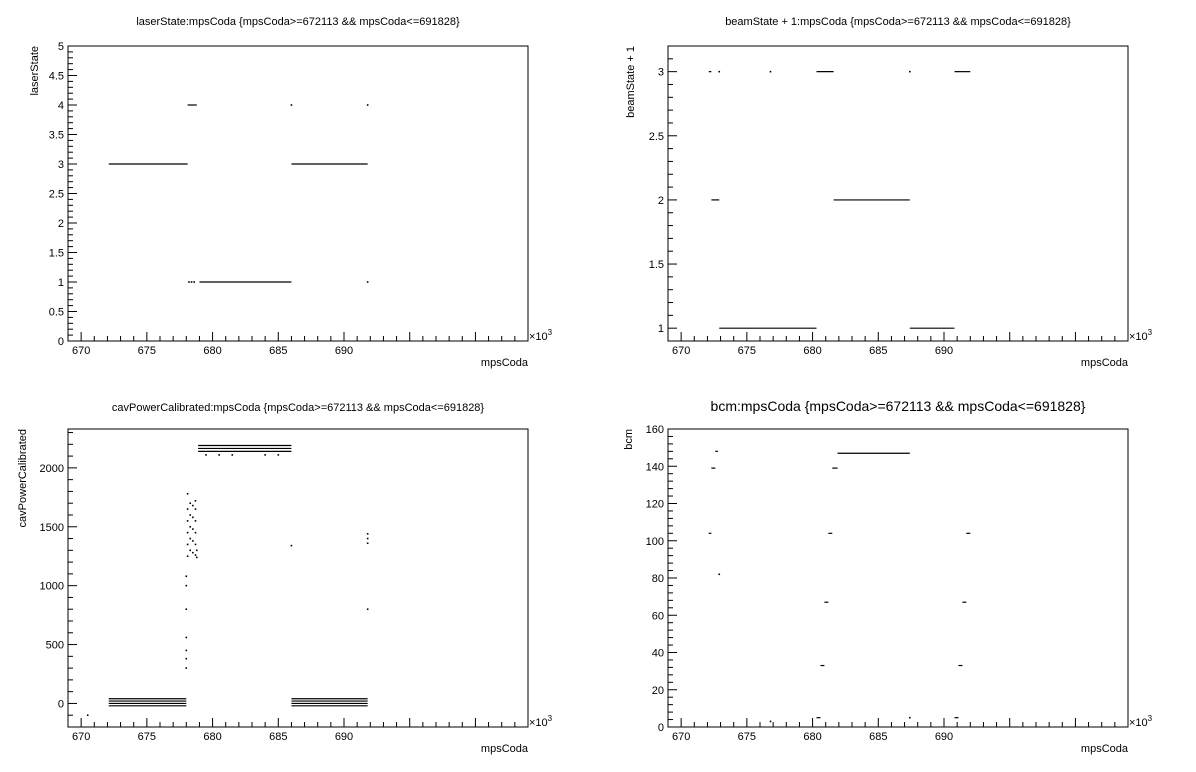 Image resolution: width=1196 pixels, height=772 pixels. What do you see at coordinates (898, 193) in the screenshot?
I see `plot-frame` at bounding box center [898, 193].